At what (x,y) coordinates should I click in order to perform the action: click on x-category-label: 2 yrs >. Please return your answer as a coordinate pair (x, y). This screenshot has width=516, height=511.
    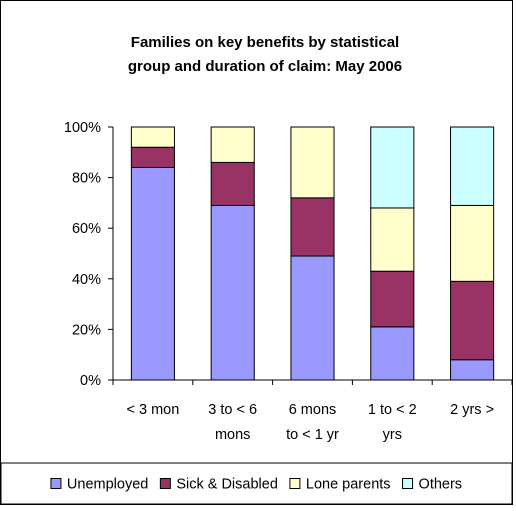
    Looking at the image, I should click on (472, 410).